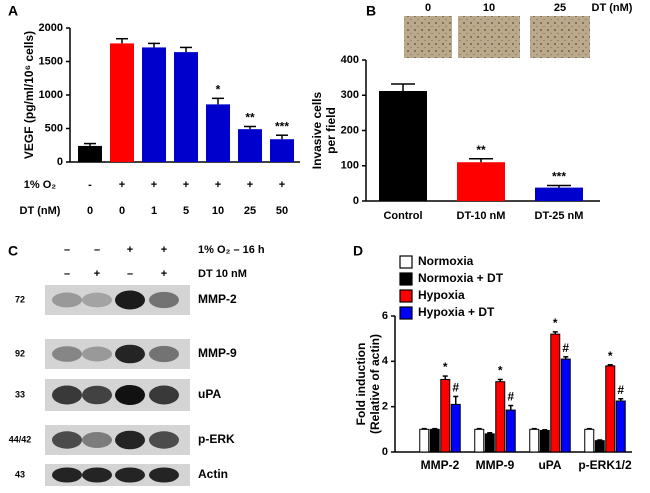 Image resolution: width=650 pixels, height=493 pixels. Describe the element at coordinates (385, 361) in the screenshot. I see `y-tick-label: 4` at that location.